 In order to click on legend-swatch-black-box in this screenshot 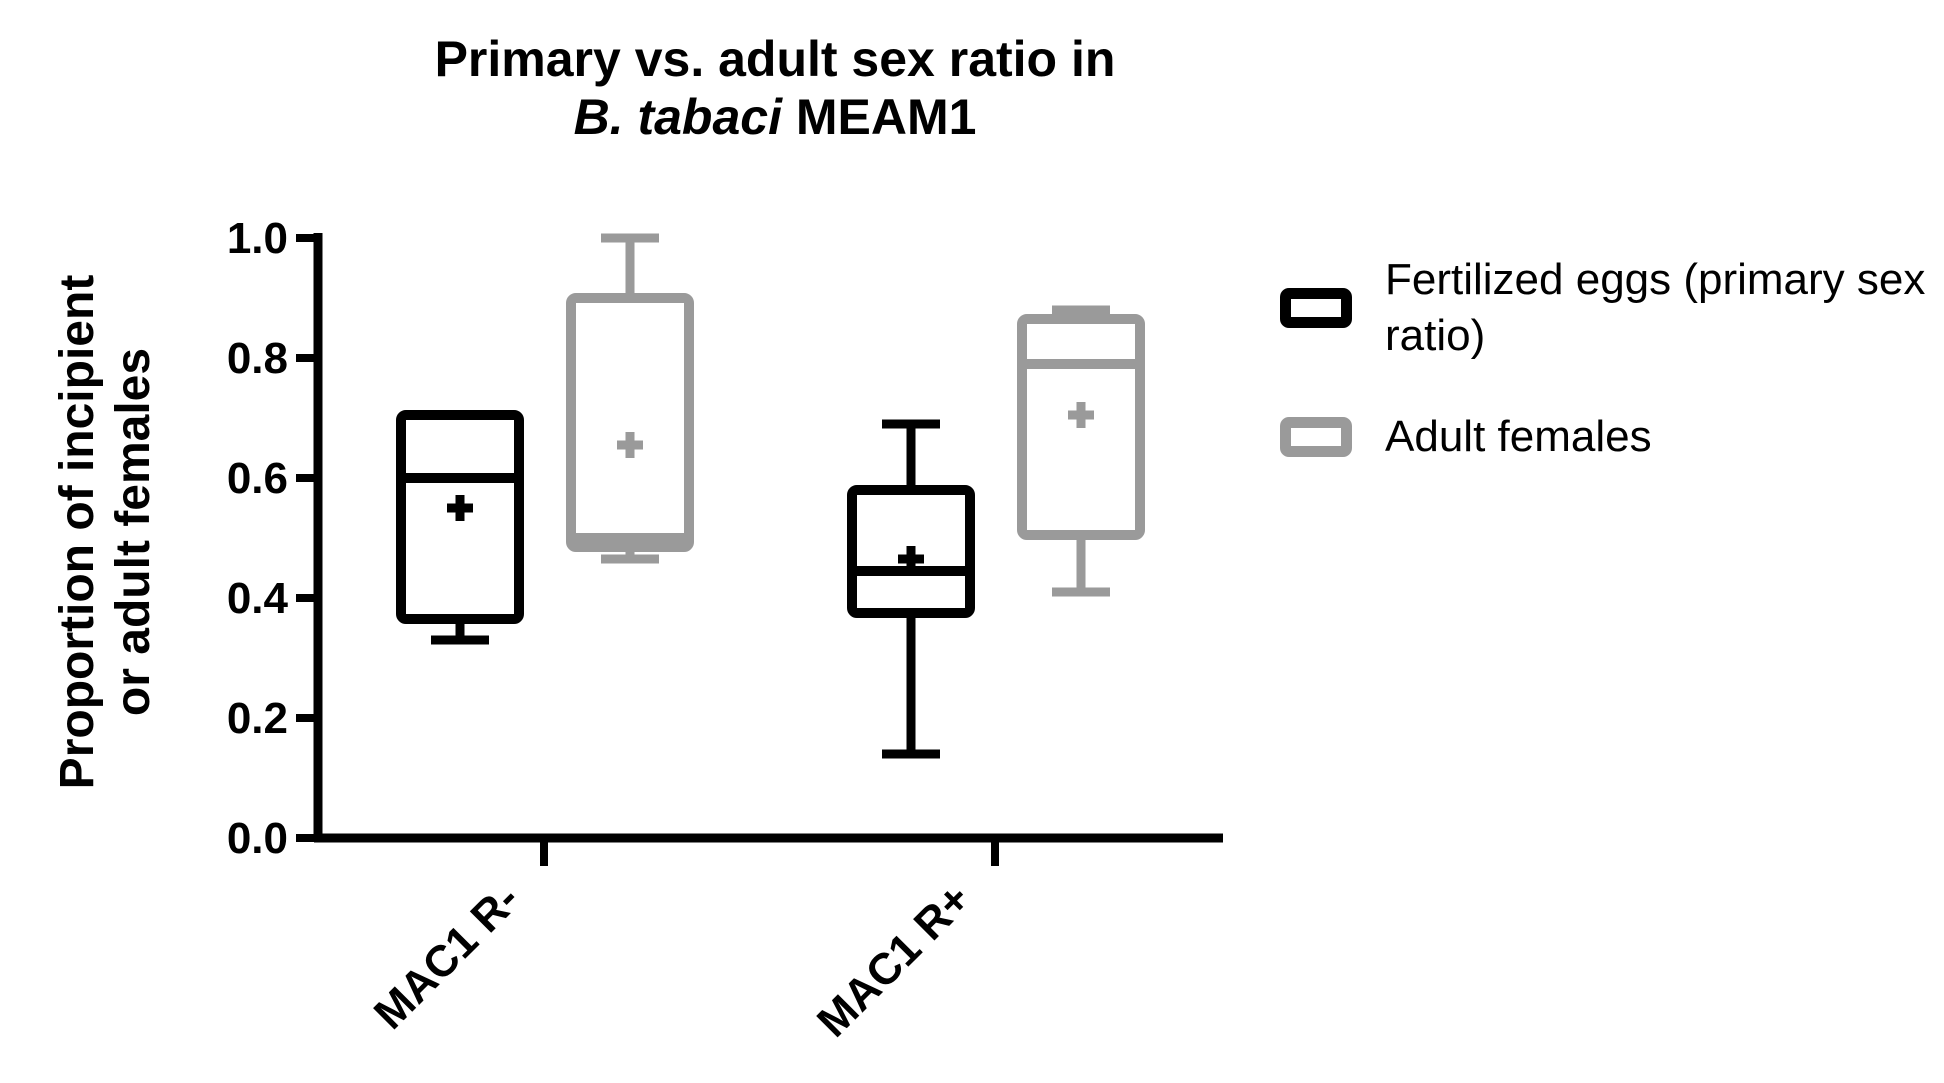, I will do `click(1316, 308)`.